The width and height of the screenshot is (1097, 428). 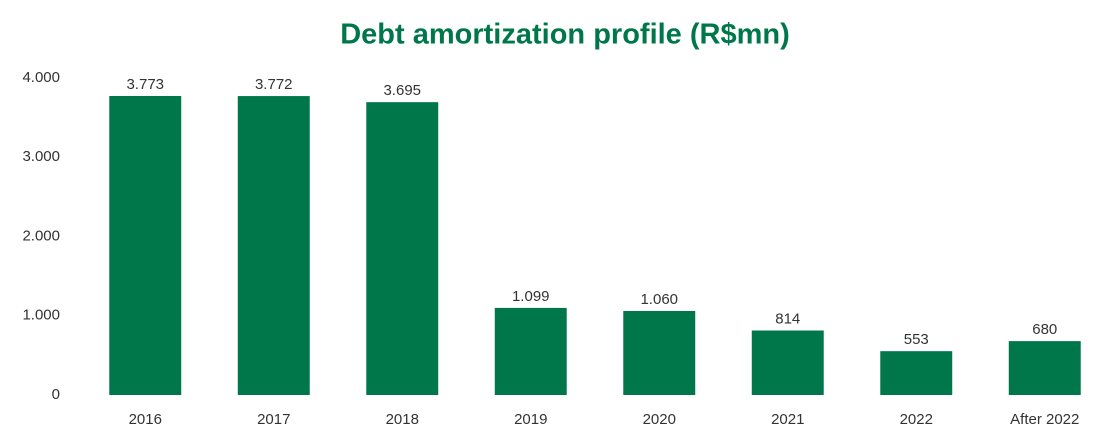 What do you see at coordinates (787, 419) in the screenshot?
I see `x-tick-label: 2021` at bounding box center [787, 419].